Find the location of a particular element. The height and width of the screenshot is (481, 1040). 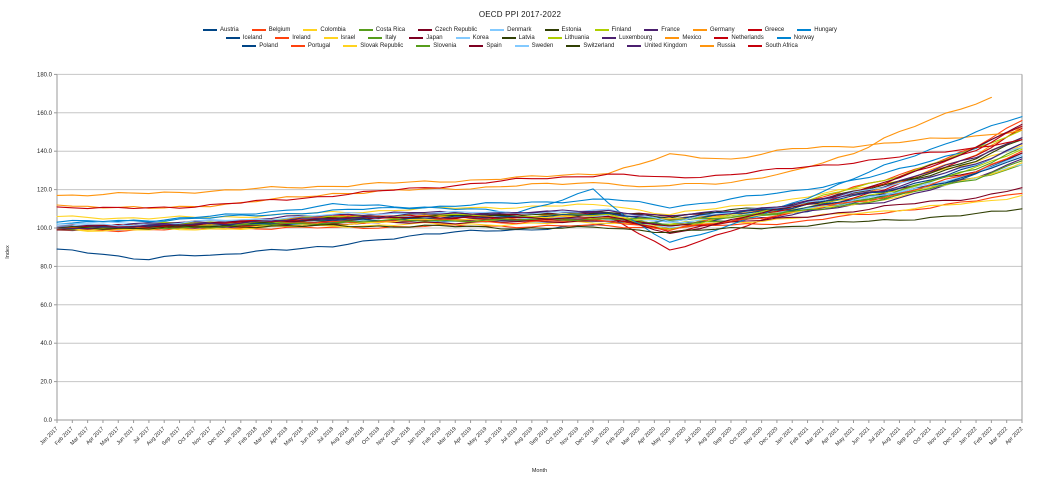

legend-item-mexico: Mexico is located at coordinates (683, 38).